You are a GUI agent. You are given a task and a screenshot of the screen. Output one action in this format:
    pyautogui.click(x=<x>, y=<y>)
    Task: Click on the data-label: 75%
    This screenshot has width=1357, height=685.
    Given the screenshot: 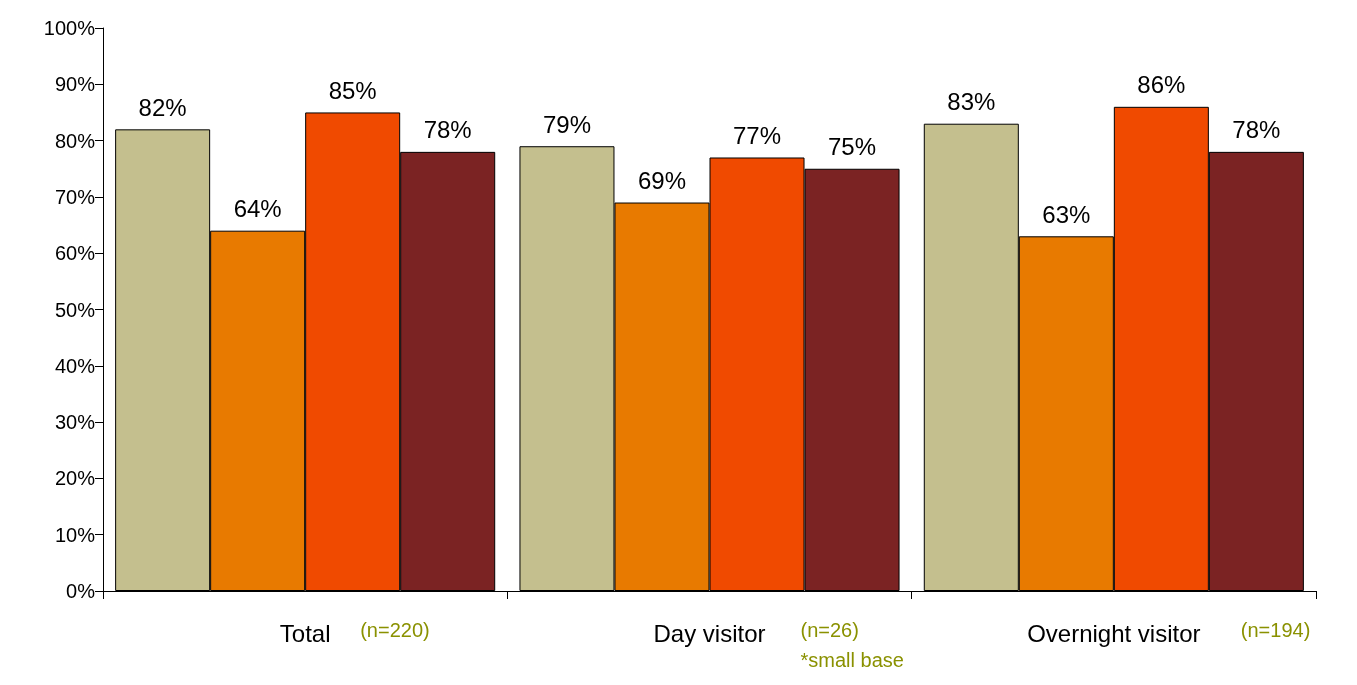 What is the action you would take?
    pyautogui.click(x=852, y=147)
    